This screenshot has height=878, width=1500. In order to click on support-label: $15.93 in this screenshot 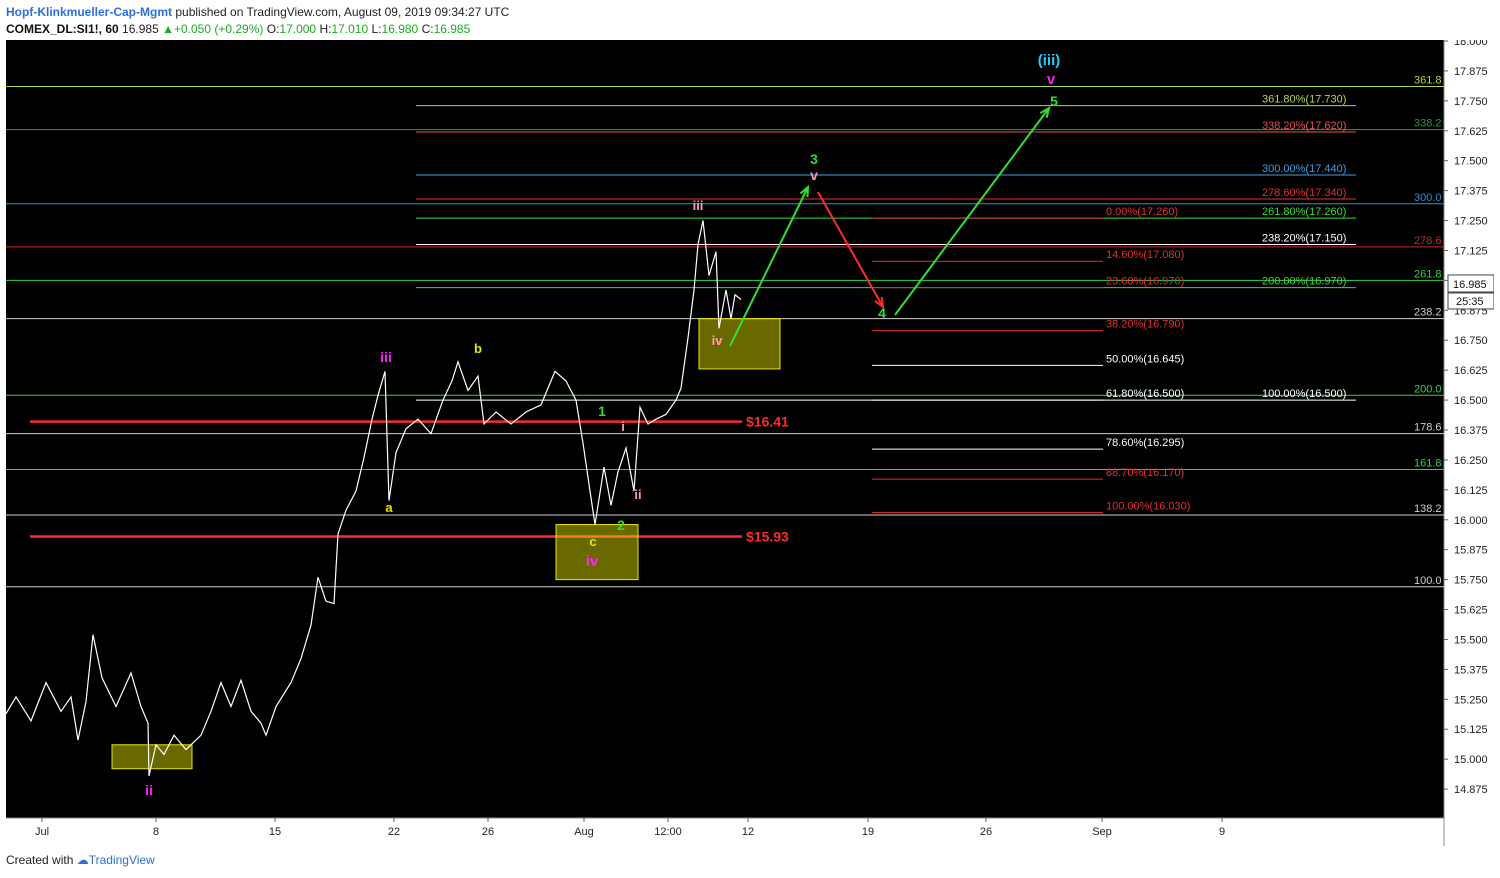, I will do `click(767, 537)`.